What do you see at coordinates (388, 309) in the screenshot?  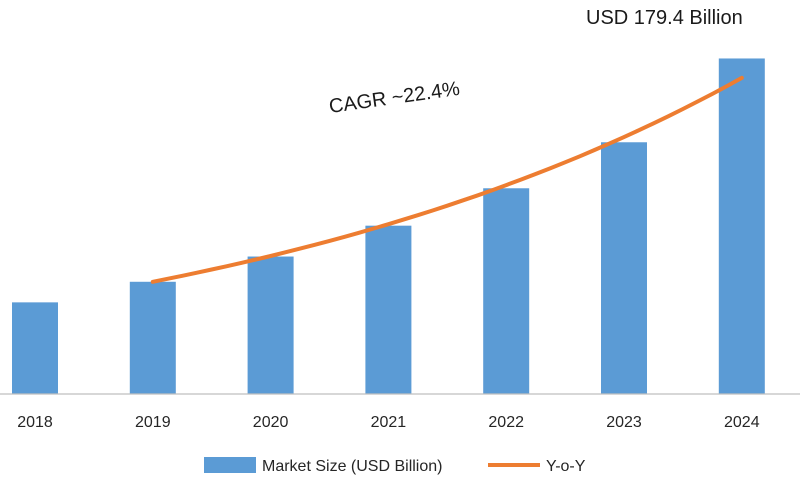 I see `bar-2021` at bounding box center [388, 309].